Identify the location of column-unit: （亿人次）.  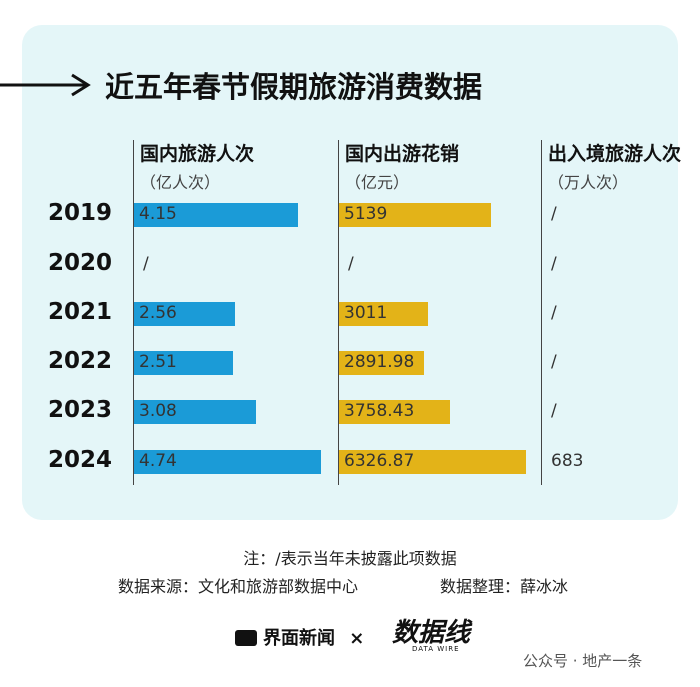
(180, 182).